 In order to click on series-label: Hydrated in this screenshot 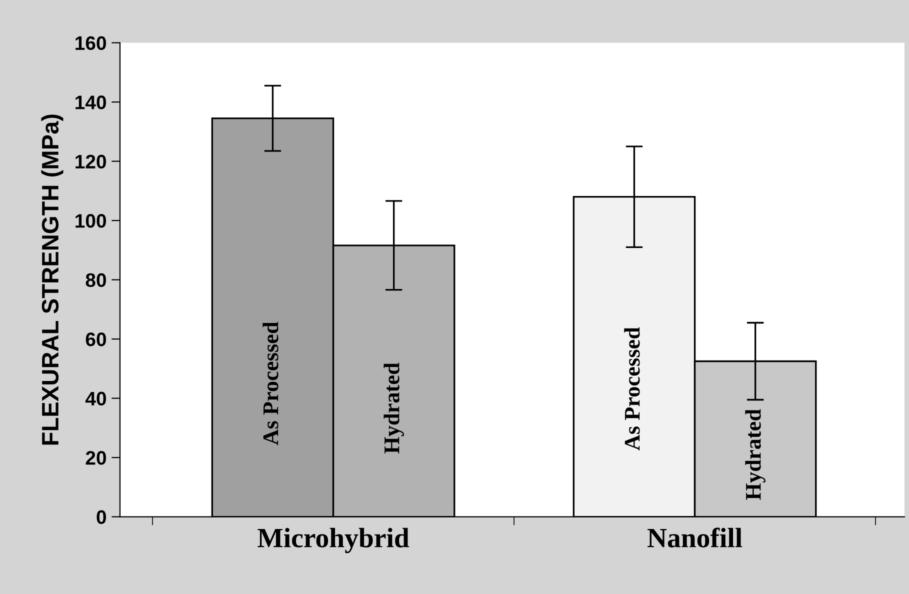, I will do `click(755, 454)`.